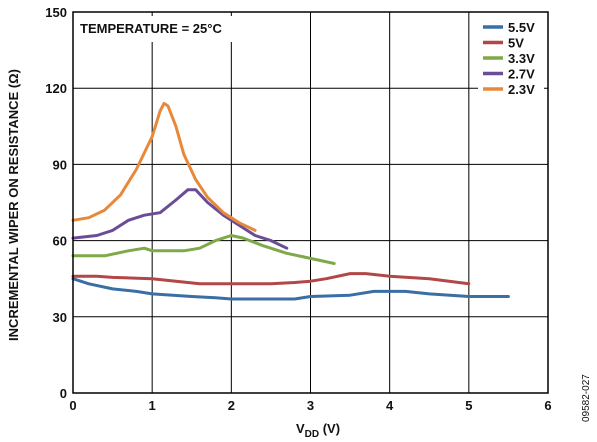 This screenshot has width=597, height=442. I want to click on y-tick-label: 60, so click(60, 241).